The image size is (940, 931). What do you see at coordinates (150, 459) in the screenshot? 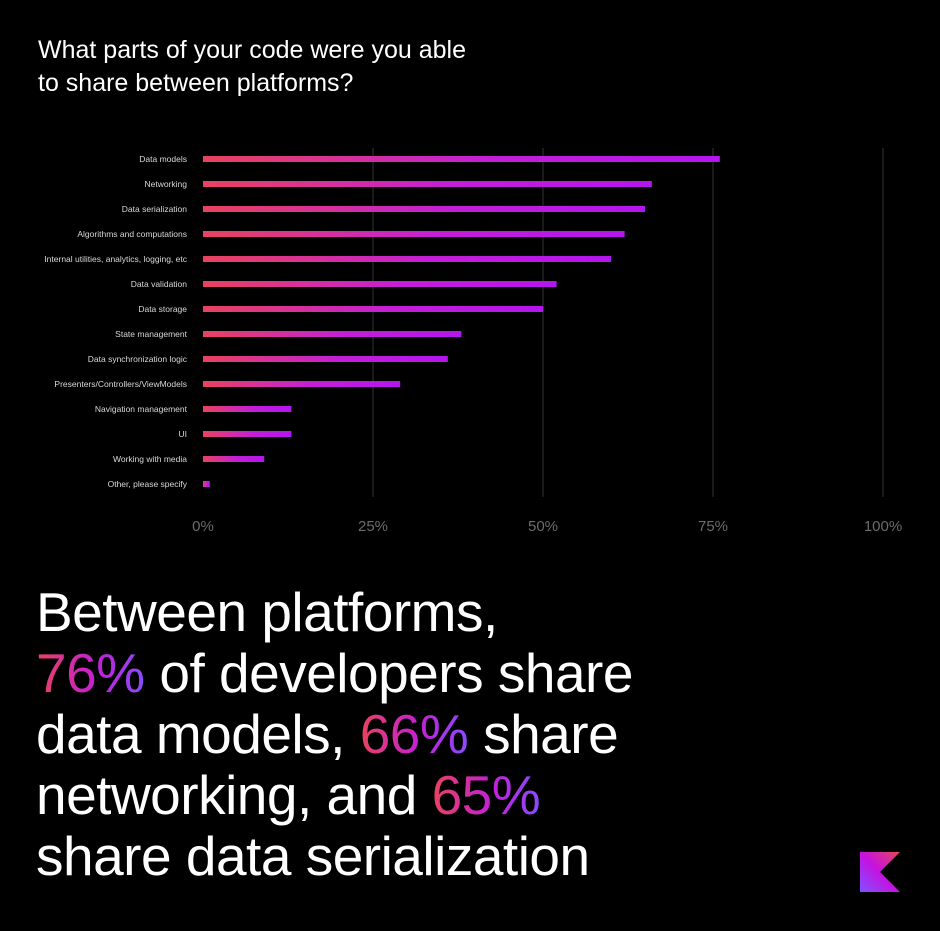
I see `category-label: Working with media` at bounding box center [150, 459].